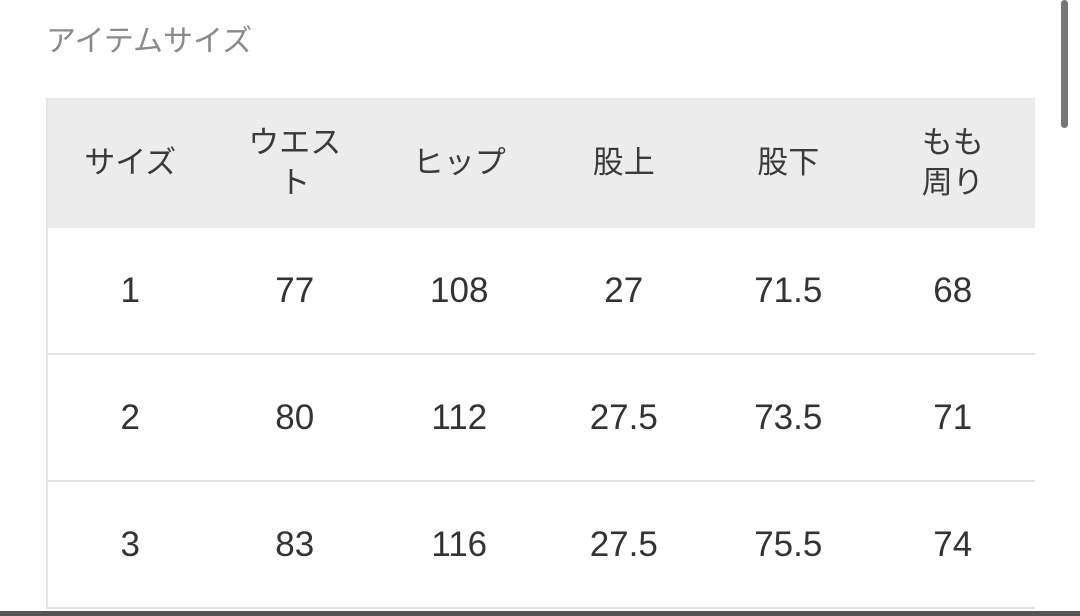 This screenshot has height=616, width=1080. I want to click on header-label: 股上, so click(623, 163).